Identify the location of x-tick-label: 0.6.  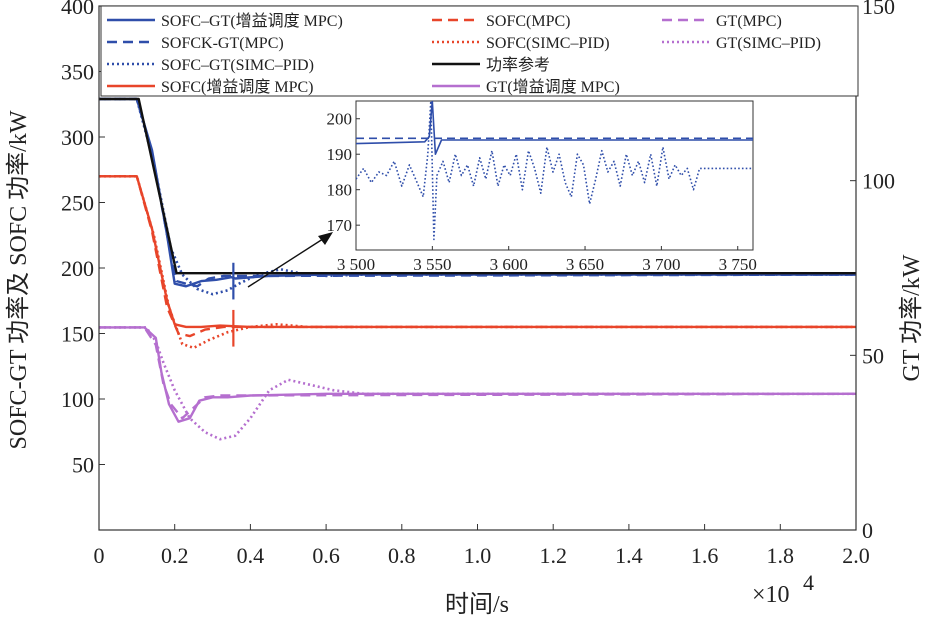
(326, 555).